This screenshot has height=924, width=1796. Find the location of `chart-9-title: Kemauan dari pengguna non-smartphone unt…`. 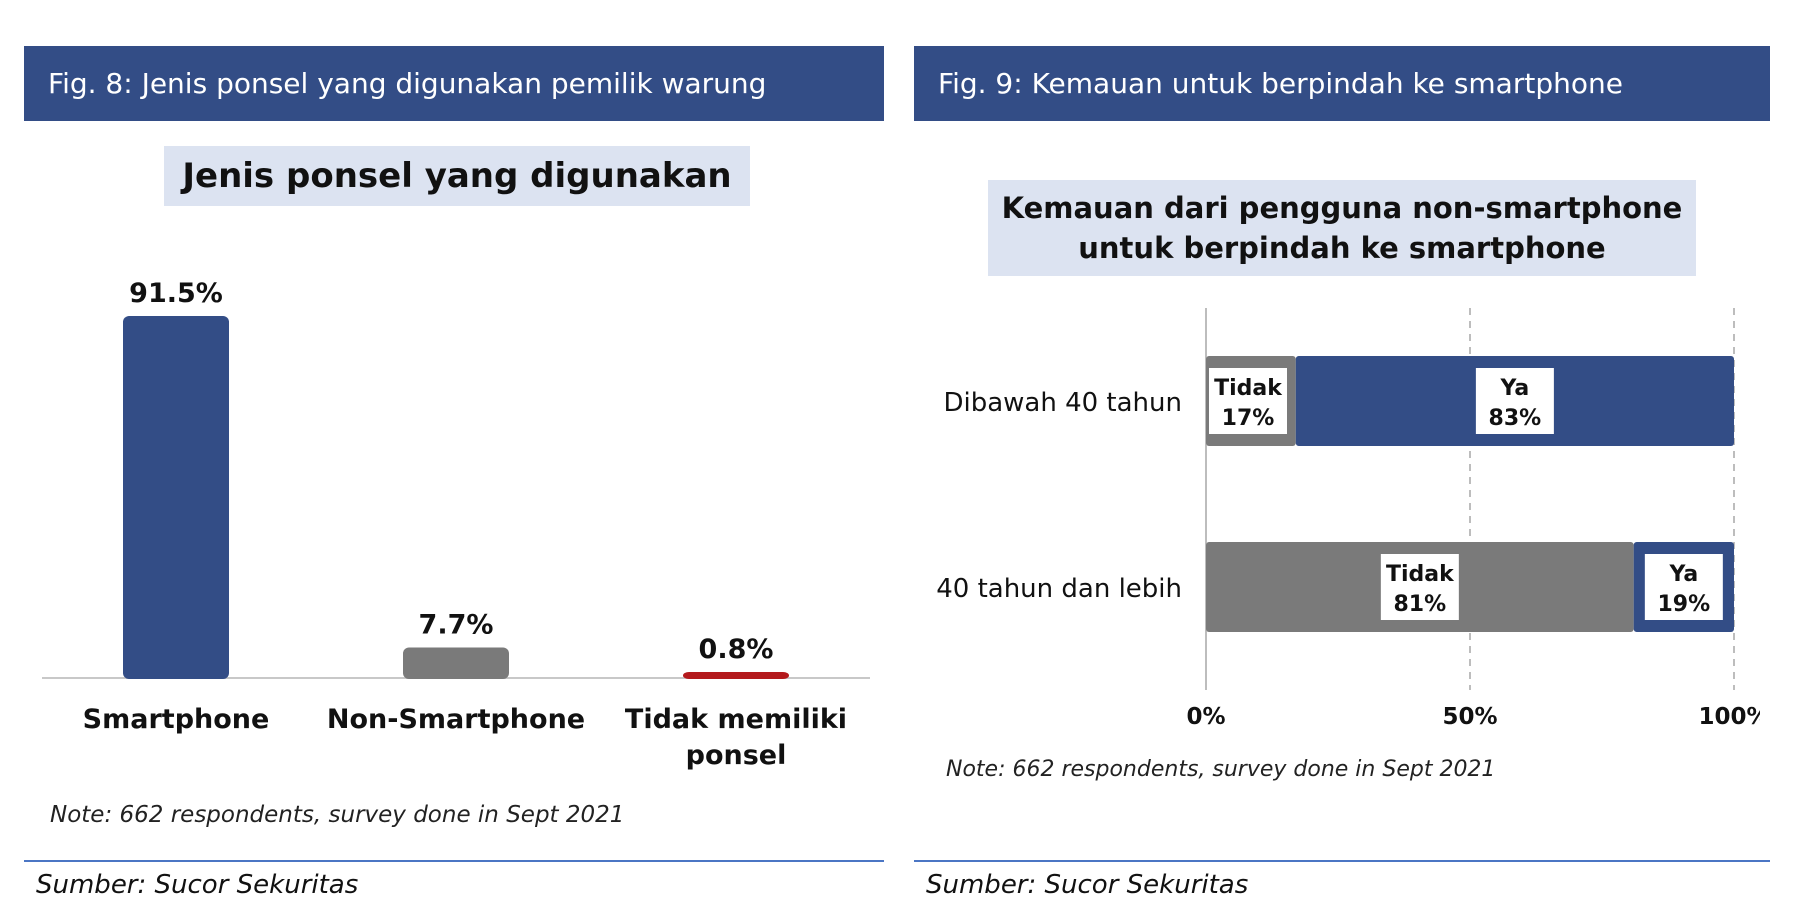

chart-9-title: Kemauan dari pengguna non-smartphone unt… is located at coordinates (1342, 228).